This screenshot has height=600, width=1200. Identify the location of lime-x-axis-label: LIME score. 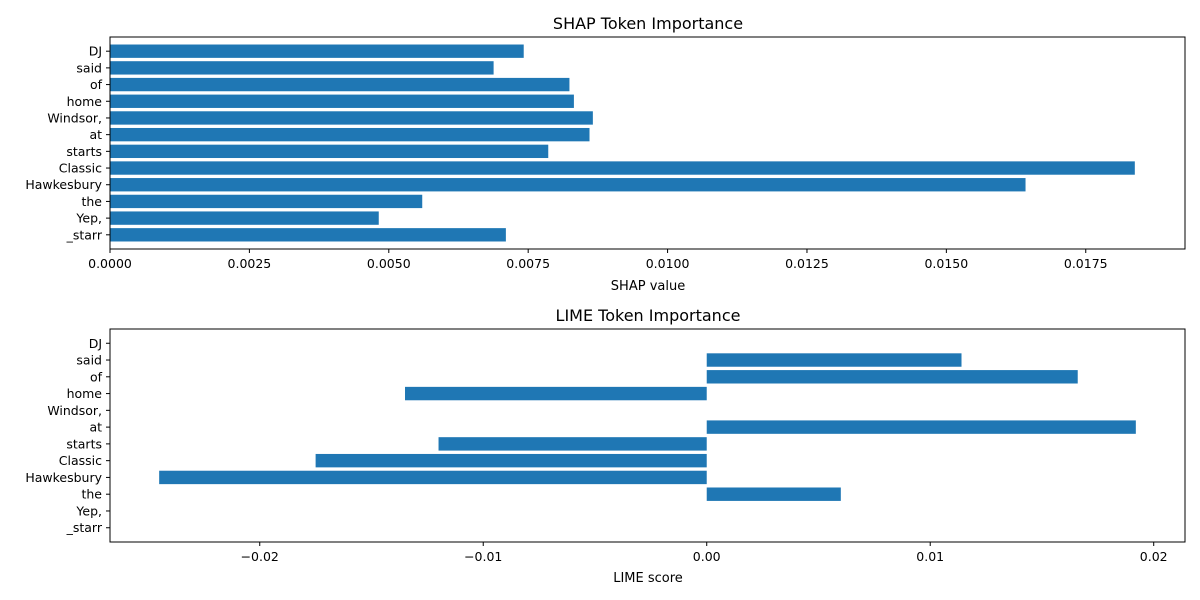
(648, 578).